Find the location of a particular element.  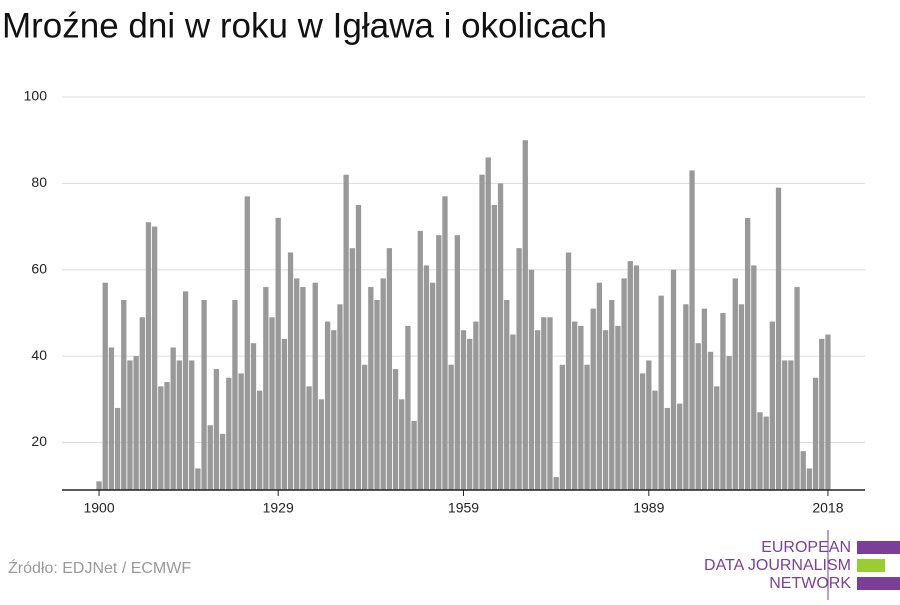

x-tick-label: 1929 is located at coordinates (278, 508).